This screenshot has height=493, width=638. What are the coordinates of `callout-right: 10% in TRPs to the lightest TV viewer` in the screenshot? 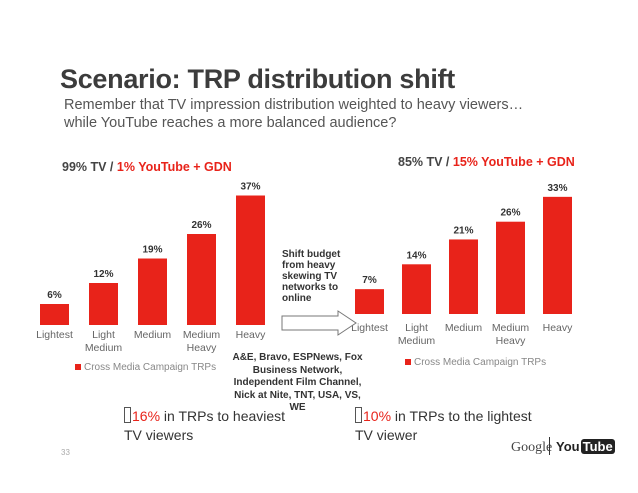 It's located at (447, 426).